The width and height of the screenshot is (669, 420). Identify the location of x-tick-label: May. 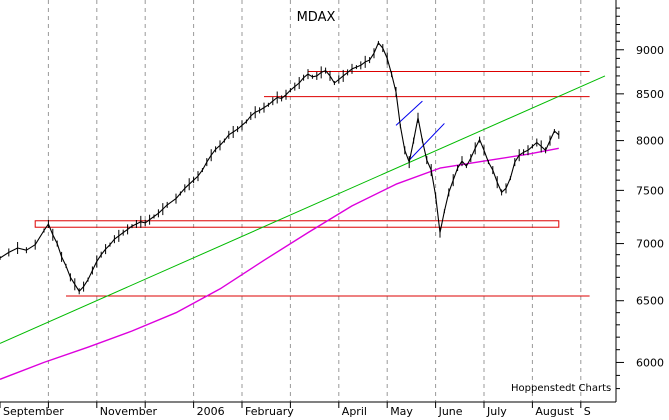
(401, 411).